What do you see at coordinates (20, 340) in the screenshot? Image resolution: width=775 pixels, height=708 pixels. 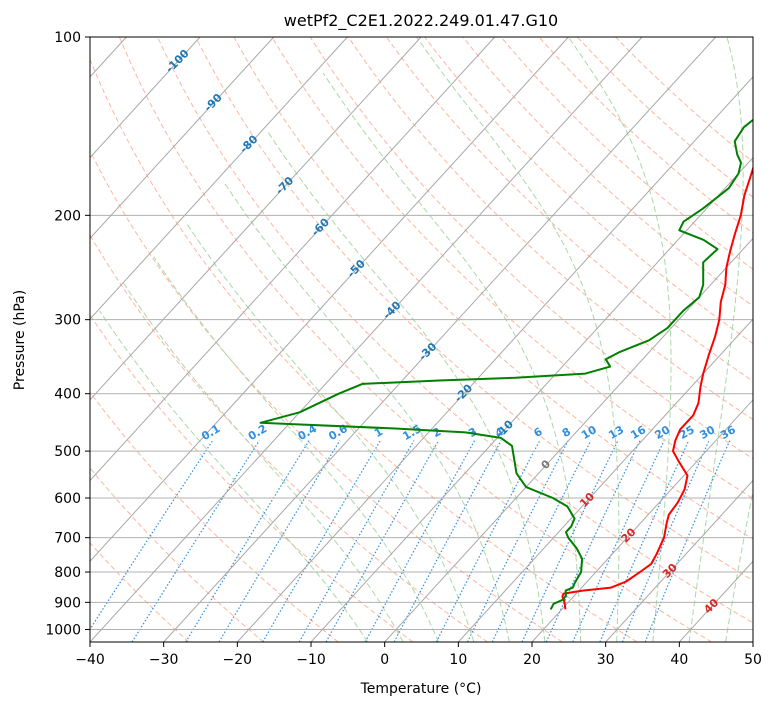 I see `y-axis-label: Pressure (hPa)` at bounding box center [20, 340].